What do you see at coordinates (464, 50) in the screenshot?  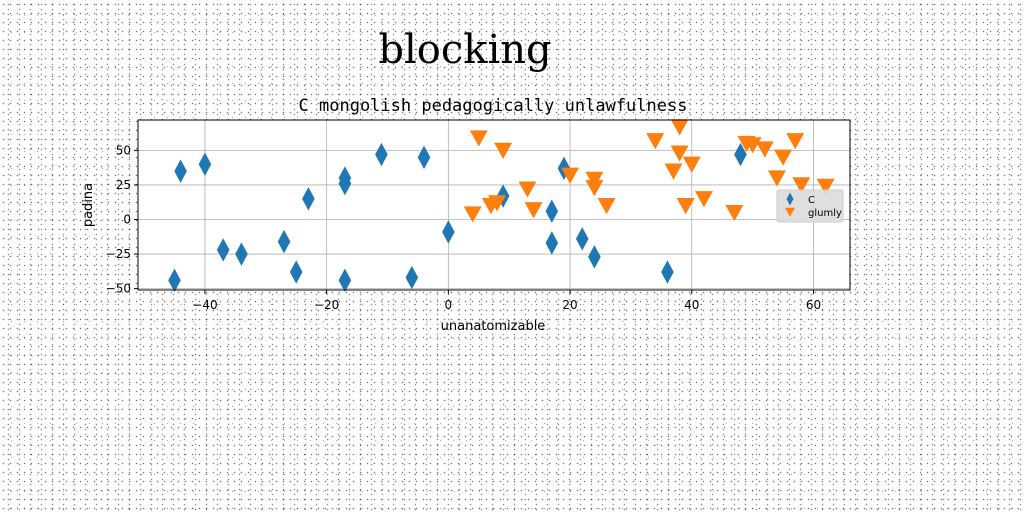 I see `figure-title: blocking` at bounding box center [464, 50].